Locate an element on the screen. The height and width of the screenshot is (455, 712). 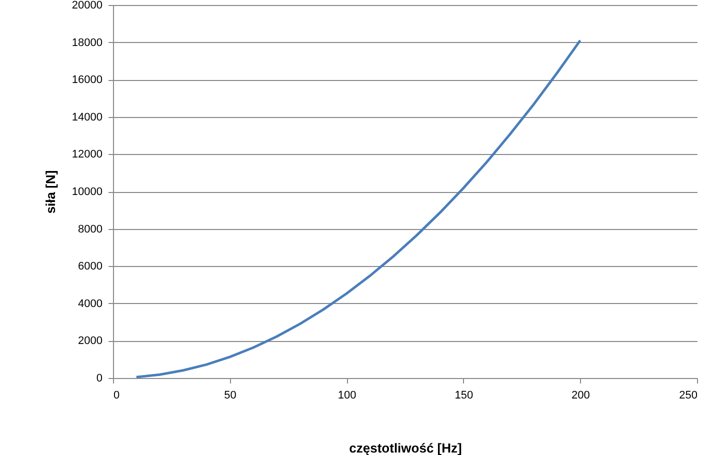
y-tick-label: 4000 is located at coordinates (90, 304).